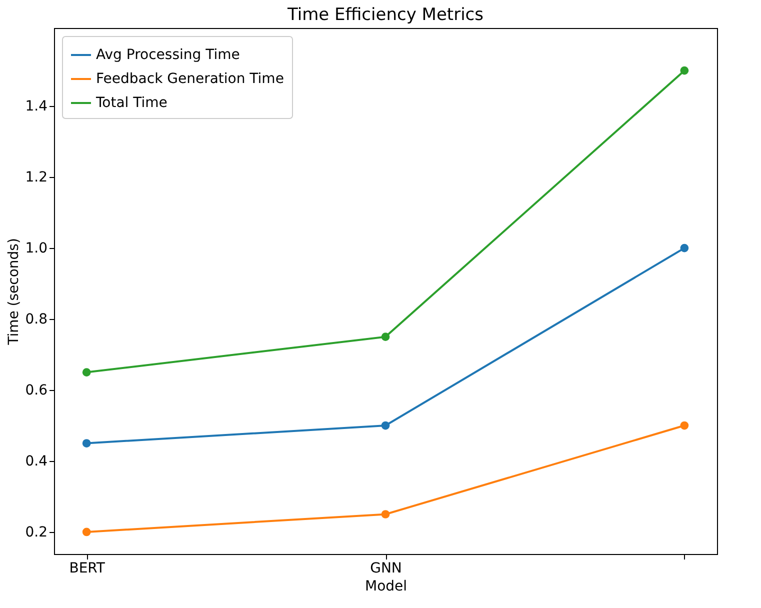 The height and width of the screenshot is (608, 761). Describe the element at coordinates (36, 532) in the screenshot. I see `y-tick-label: 0.2` at that location.